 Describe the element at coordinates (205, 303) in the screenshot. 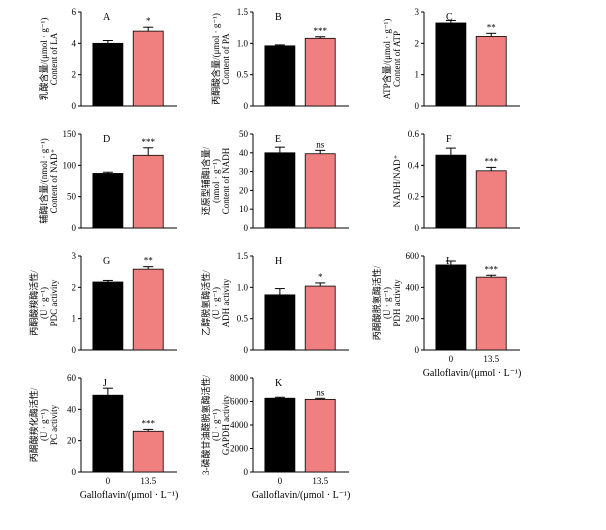

I see `y-axis-label: 乙醇脱氢酶活性/` at that location.